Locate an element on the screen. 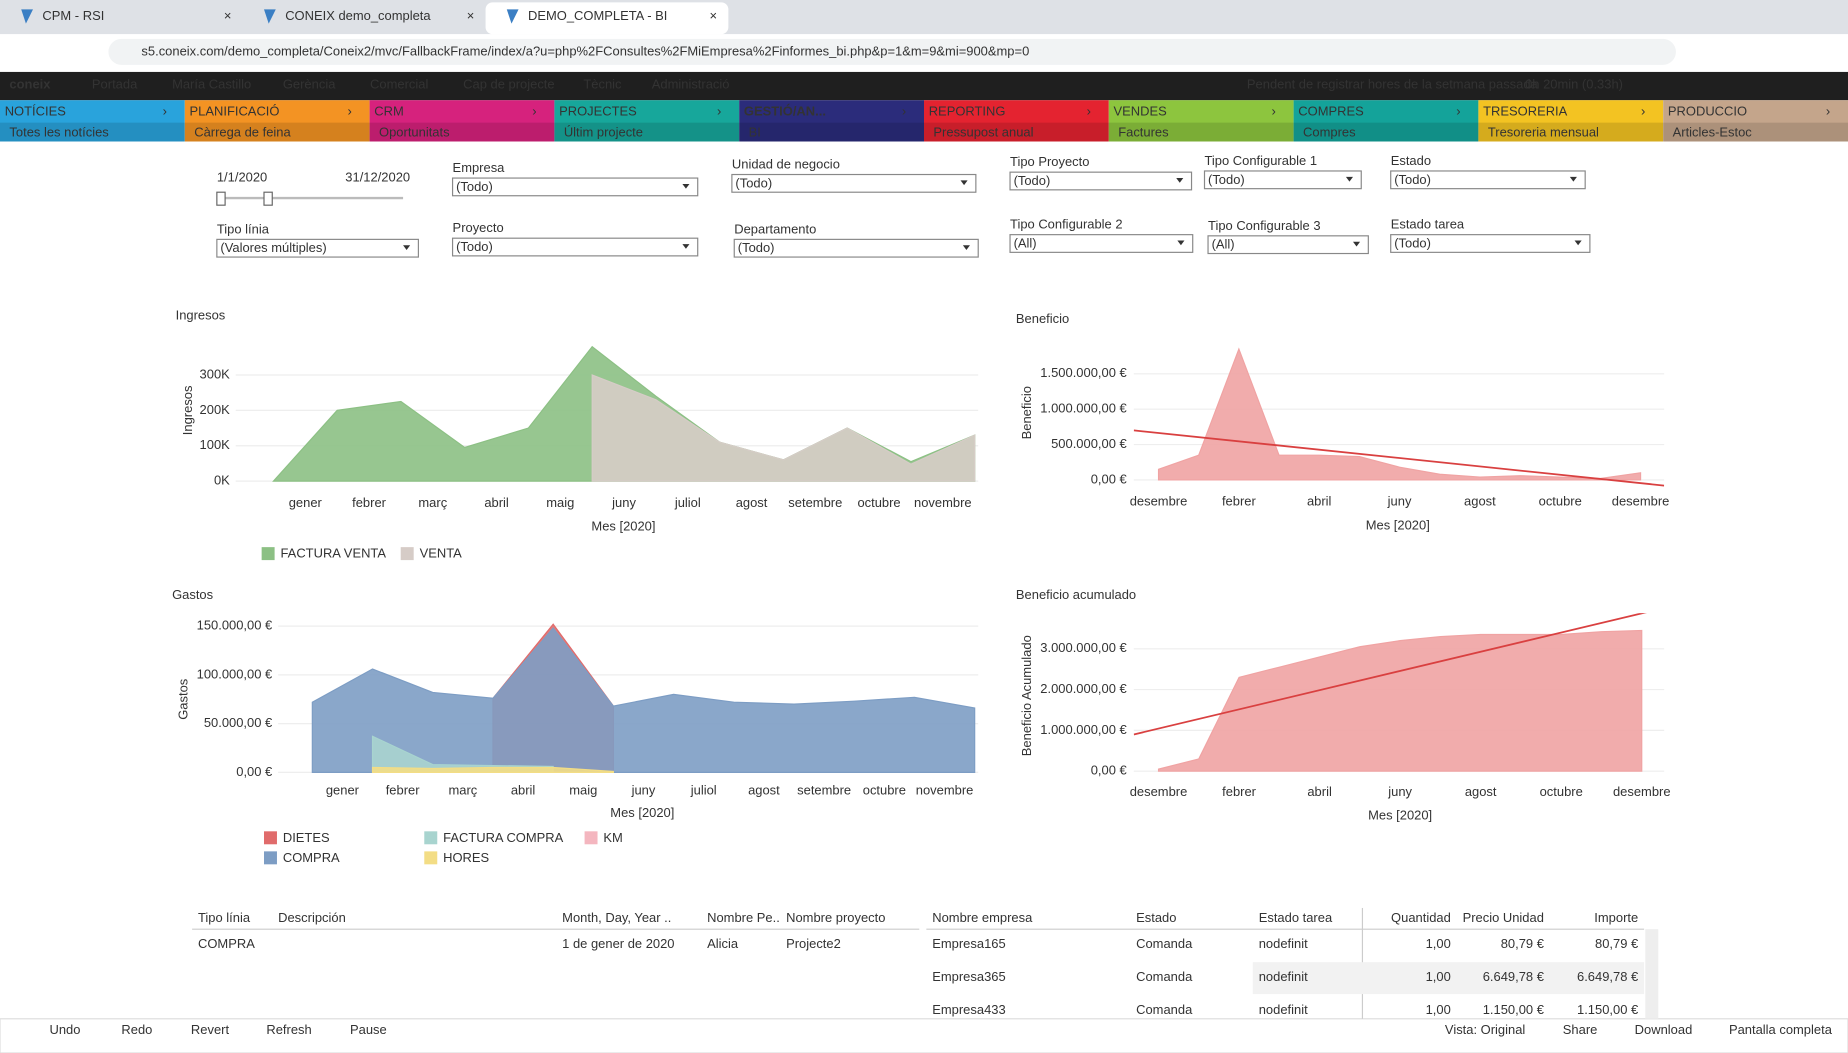 The image size is (1848, 1053). y-tick-label: 1.500.000,00 € is located at coordinates (1083, 372).